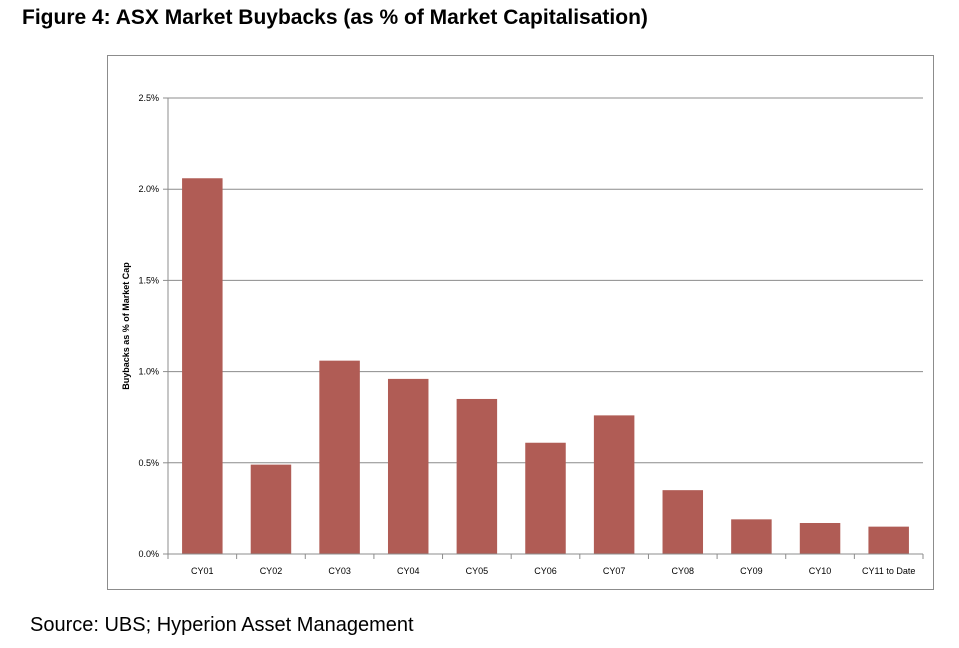 This screenshot has height=648, width=959. I want to click on x-tick-label: CY06, so click(545, 571).